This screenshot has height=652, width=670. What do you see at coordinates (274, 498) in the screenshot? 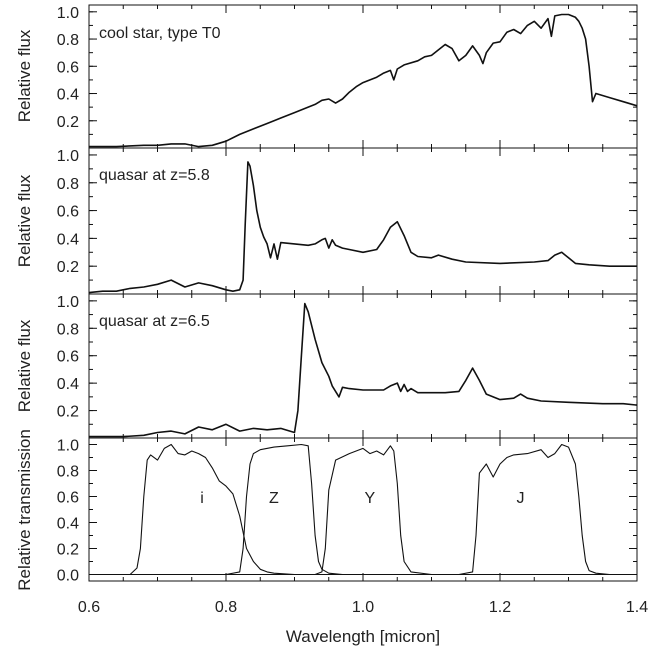
I see `band-label-Z: Z` at bounding box center [274, 498].